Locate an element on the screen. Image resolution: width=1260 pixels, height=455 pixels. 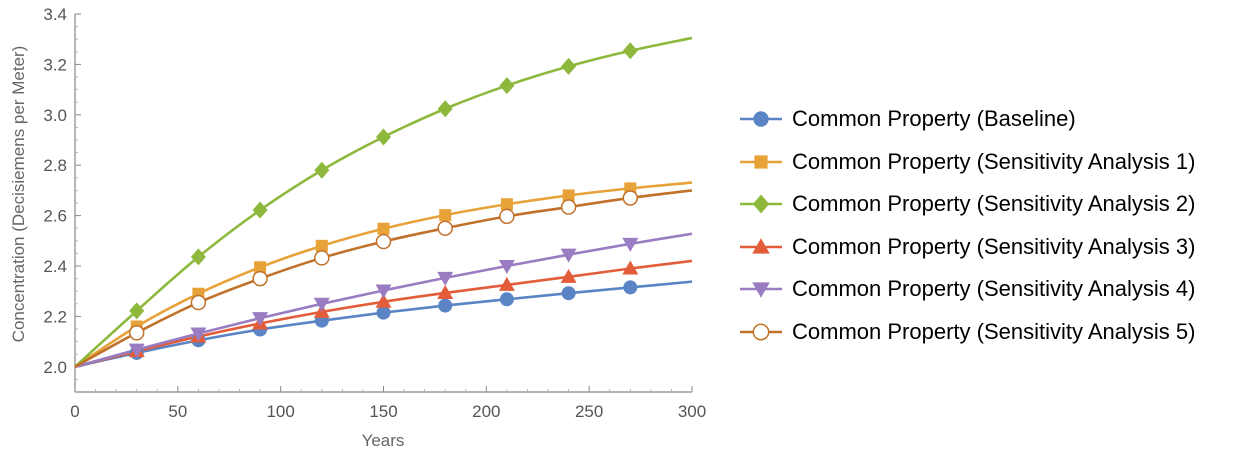
legend-label: Common Property (Sensitivity Analysis 5) is located at coordinates (994, 331).